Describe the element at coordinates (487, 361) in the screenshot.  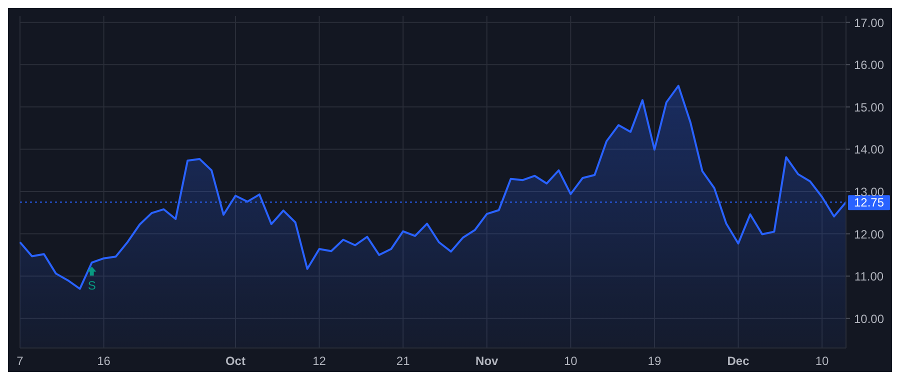
I see `x-tick-label: Nov` at that location.